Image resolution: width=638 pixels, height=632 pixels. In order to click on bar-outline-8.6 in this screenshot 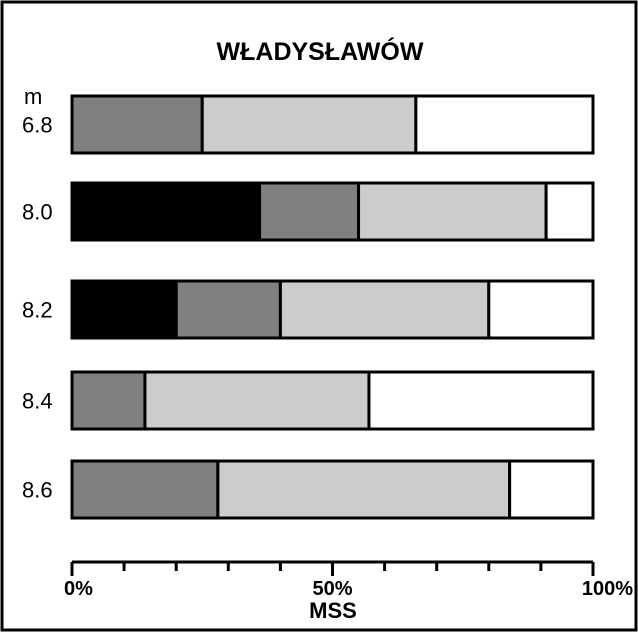, I will do `click(332, 489)`.